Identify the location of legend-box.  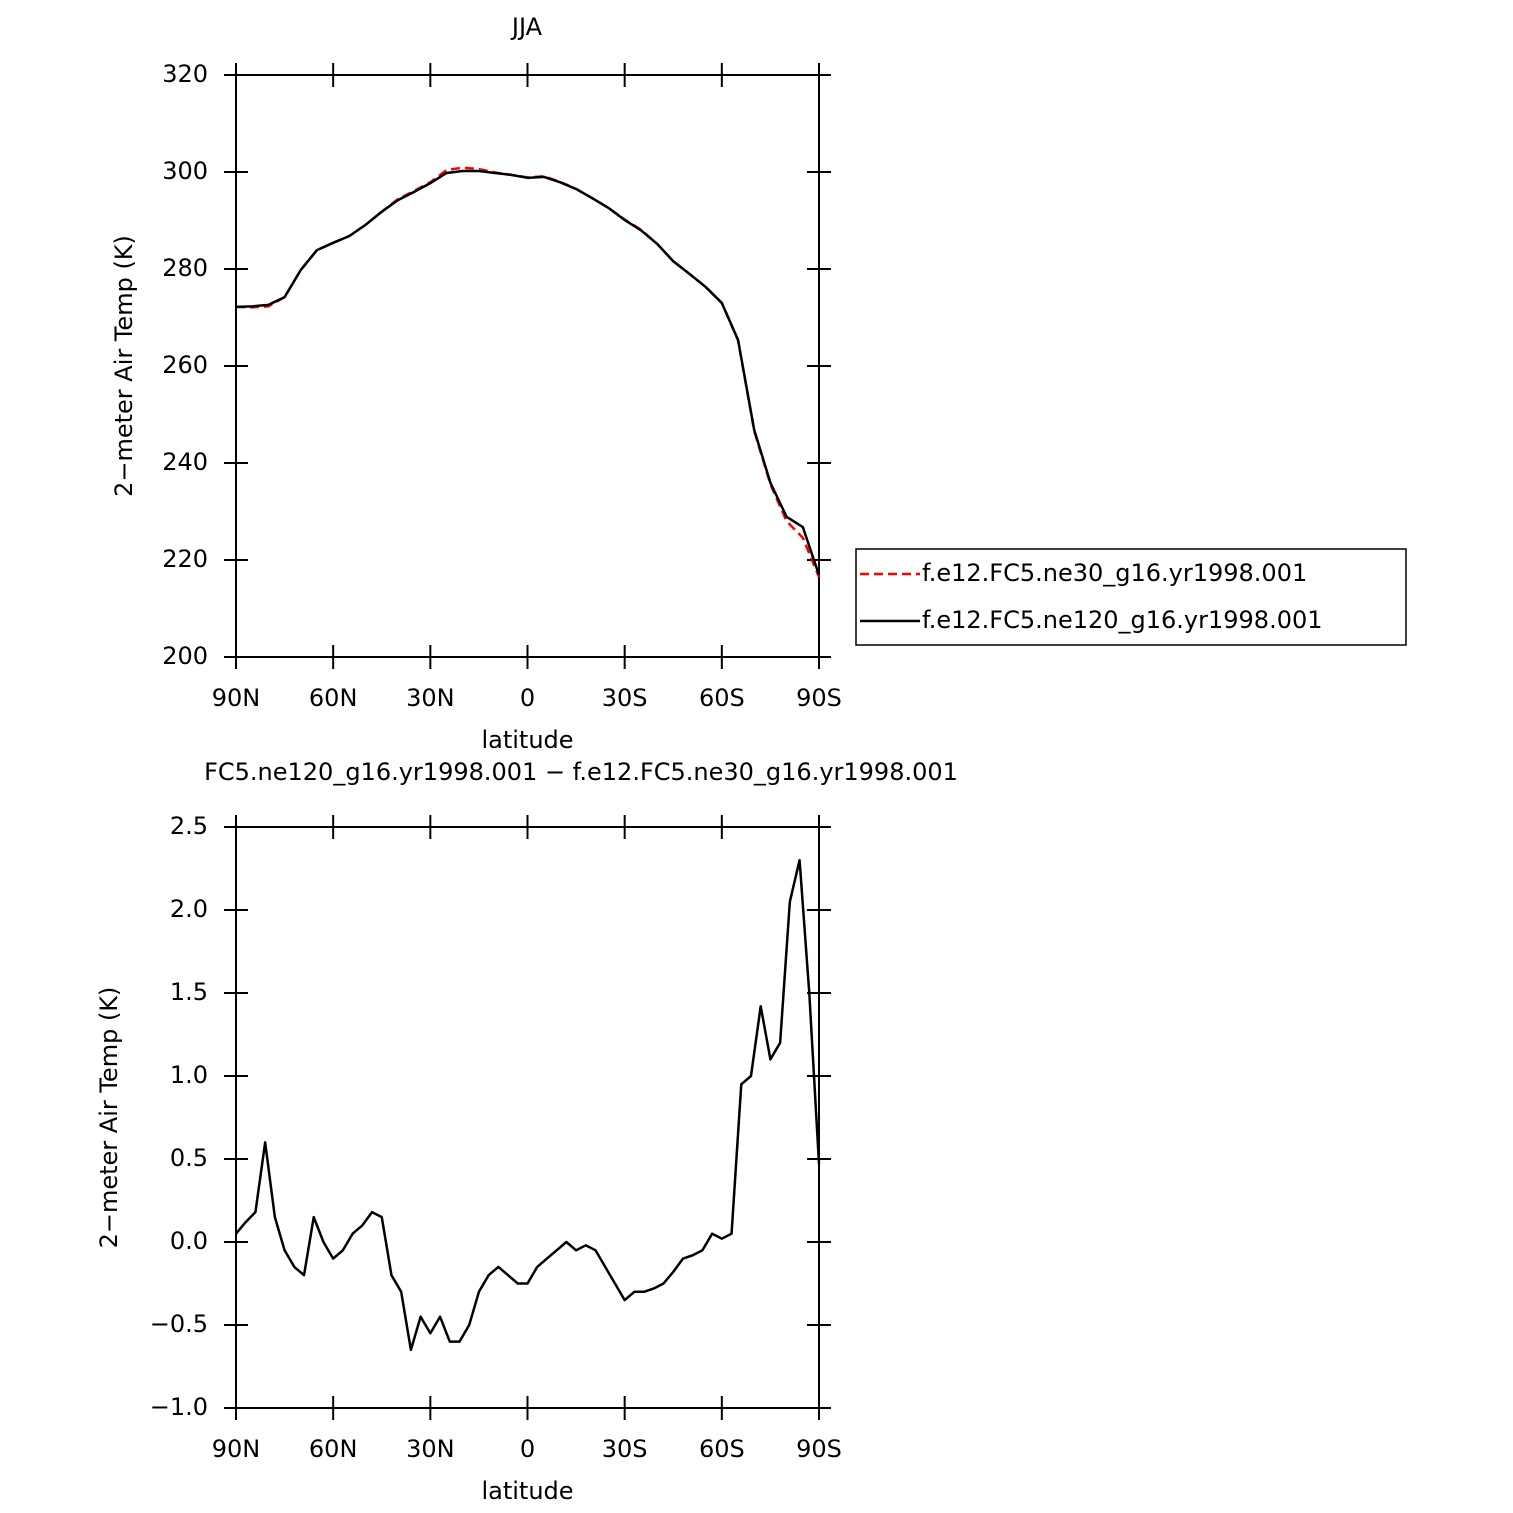
(1131, 597).